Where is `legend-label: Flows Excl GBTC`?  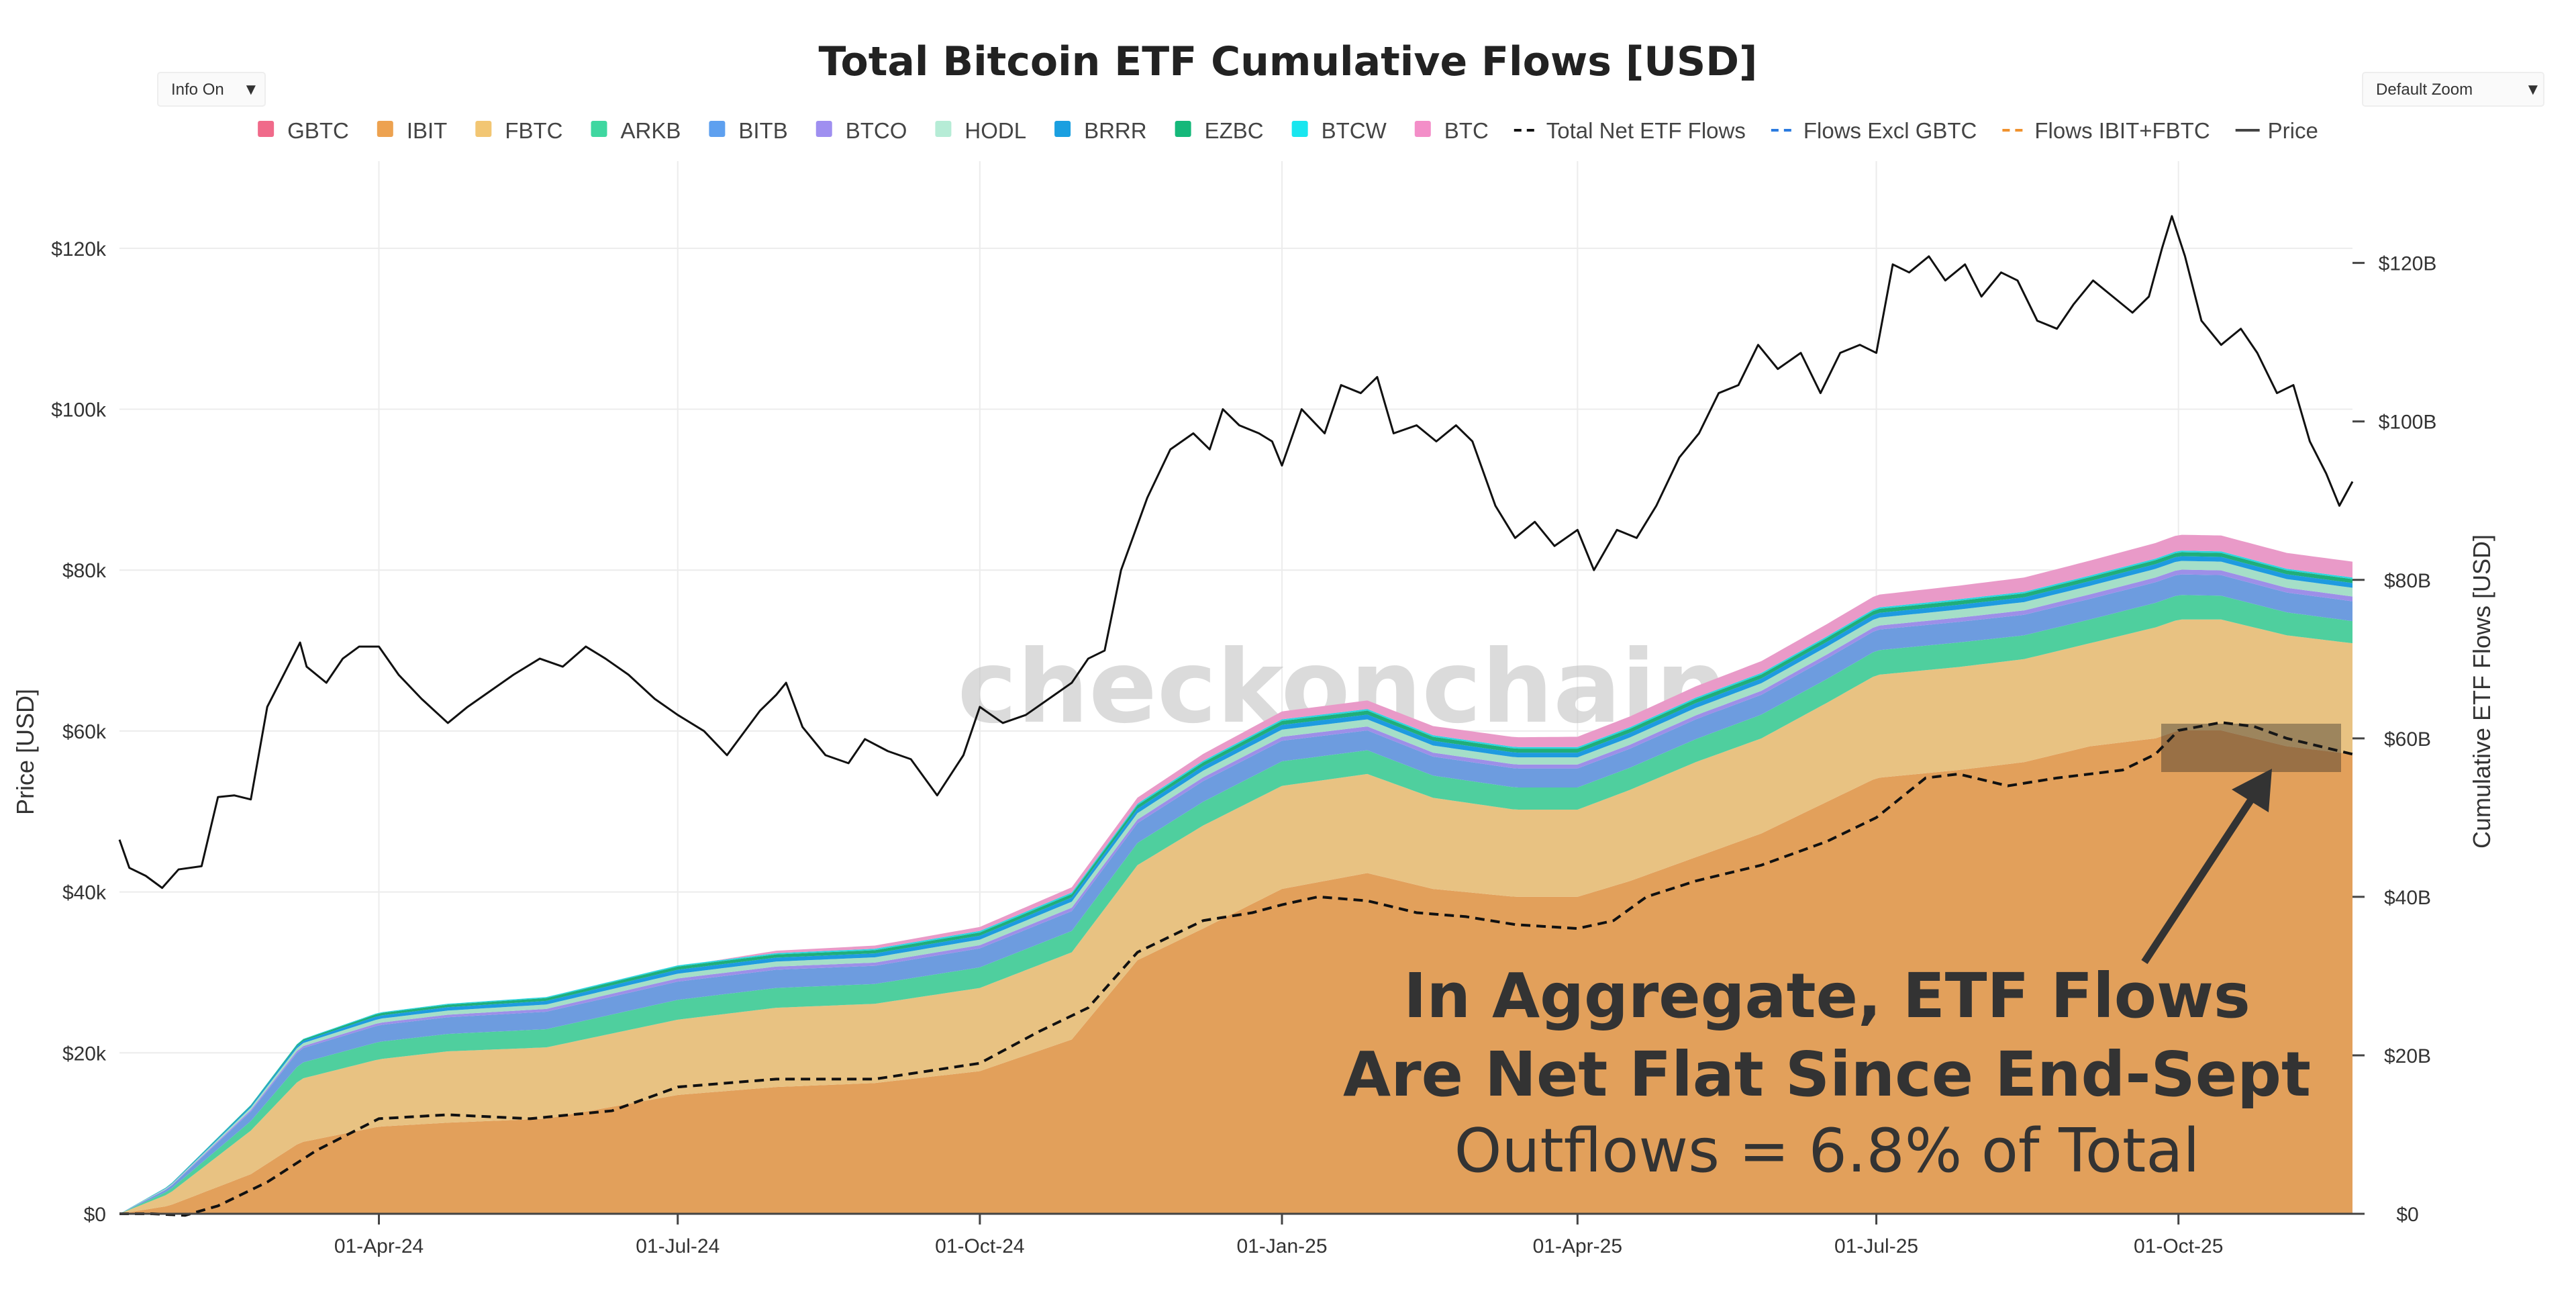 legend-label: Flows Excl GBTC is located at coordinates (1890, 130).